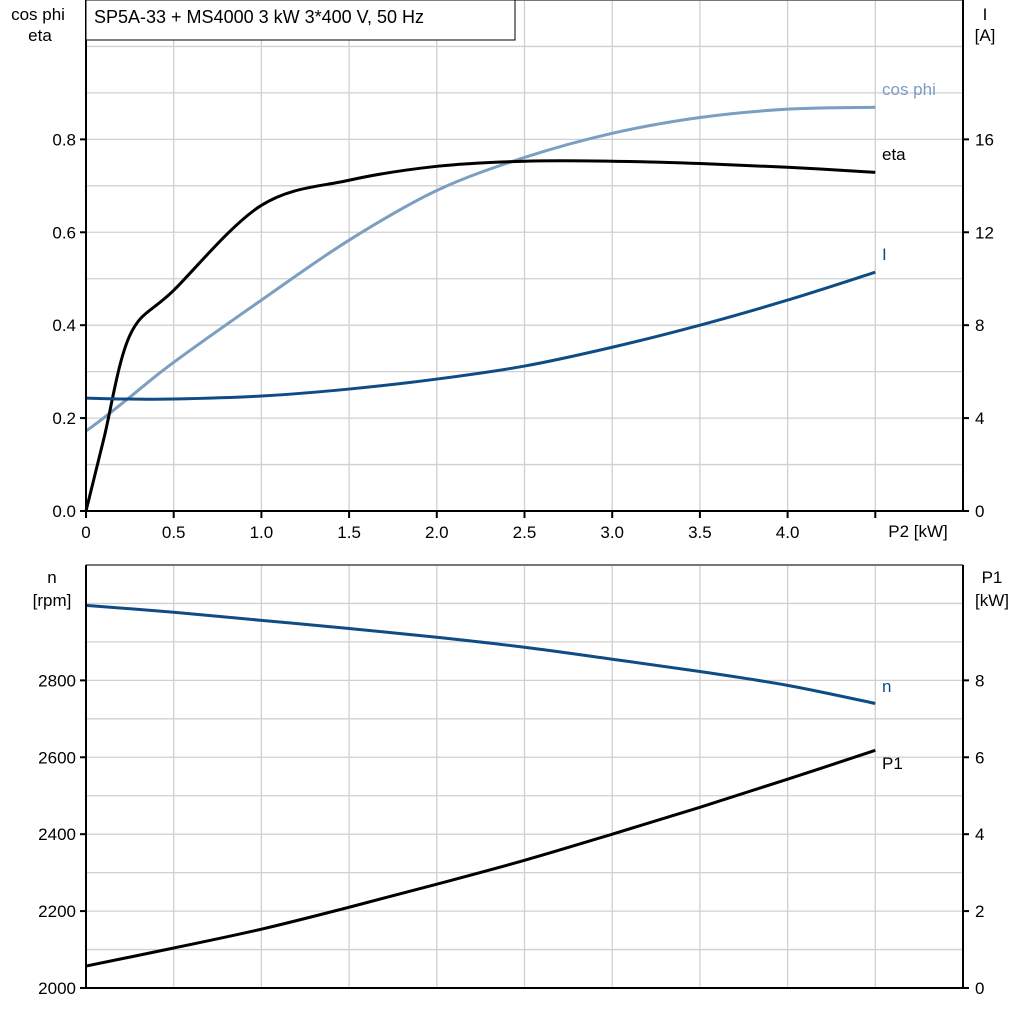 Image resolution: width=1024 pixels, height=1024 pixels. What do you see at coordinates (64, 232) in the screenshot?
I see `y-left-tick-label: 0.6` at bounding box center [64, 232].